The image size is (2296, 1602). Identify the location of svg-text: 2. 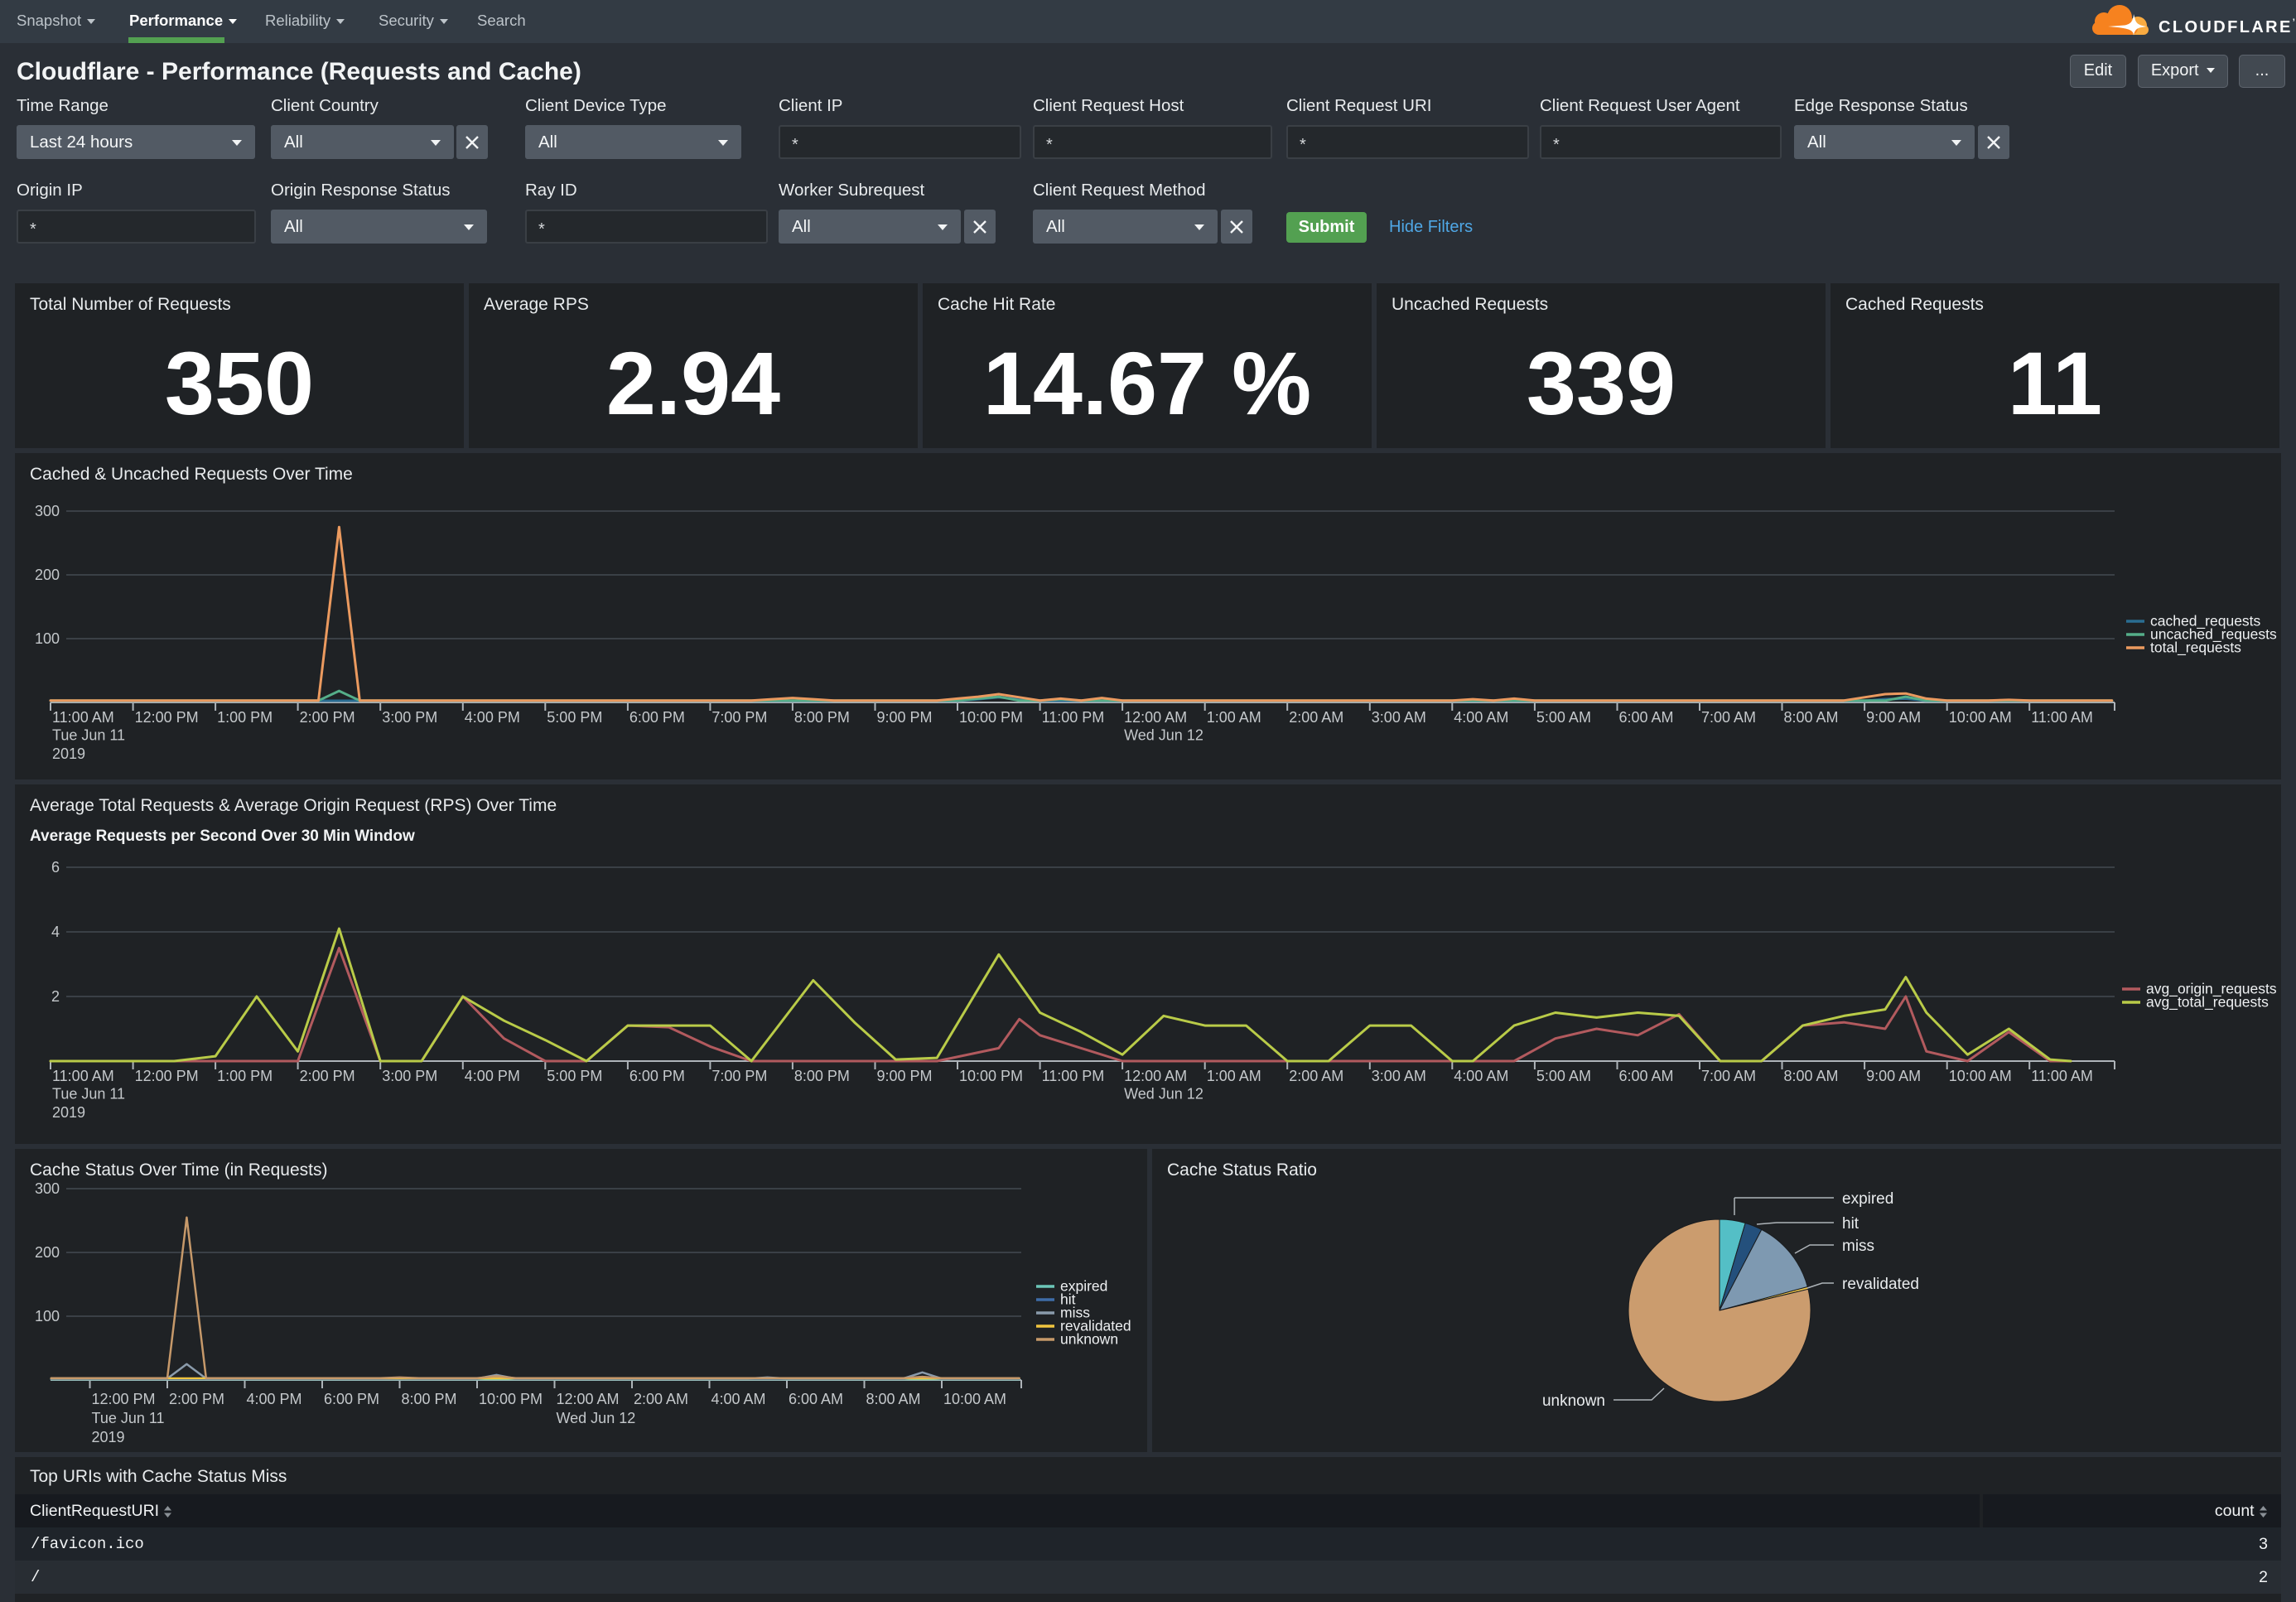
(55, 996).